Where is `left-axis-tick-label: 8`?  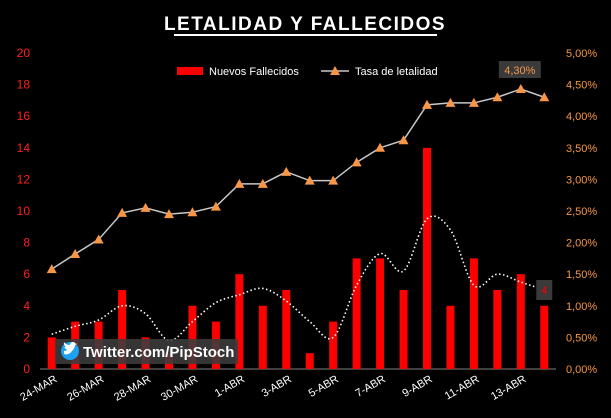 left-axis-tick-label: 8 is located at coordinates (26, 243).